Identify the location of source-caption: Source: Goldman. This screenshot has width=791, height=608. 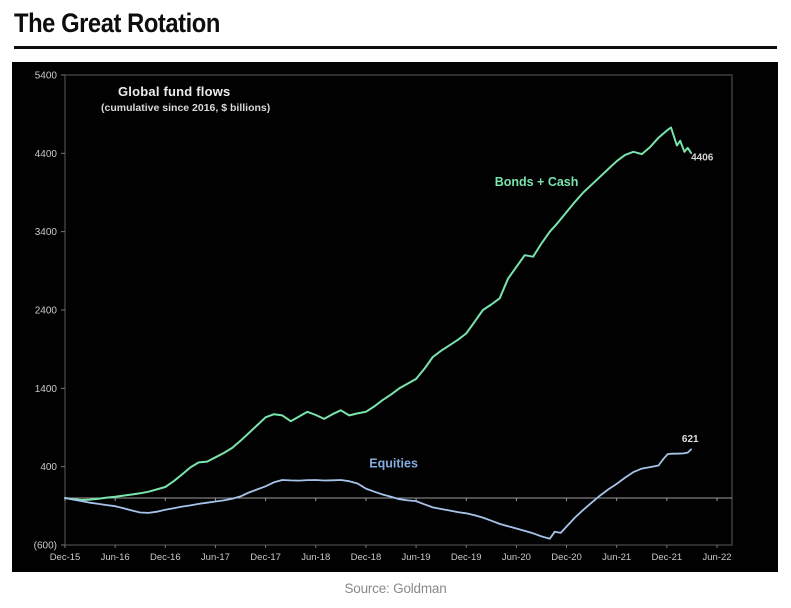
(395, 588).